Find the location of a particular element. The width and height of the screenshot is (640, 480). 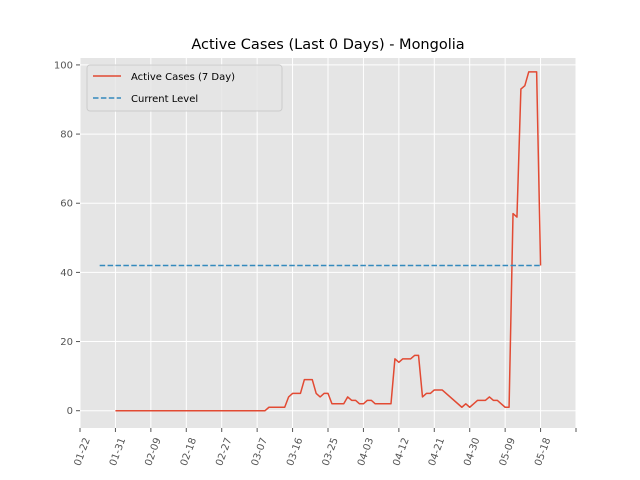

legend-label-active-cases: Active Cases (7 Day) is located at coordinates (183, 77).